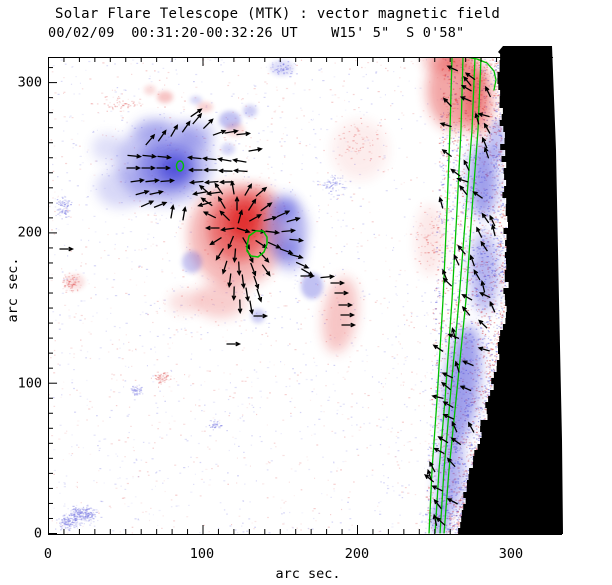  What do you see at coordinates (510, 290) in the screenshot?
I see `off-limb-region` at bounding box center [510, 290].